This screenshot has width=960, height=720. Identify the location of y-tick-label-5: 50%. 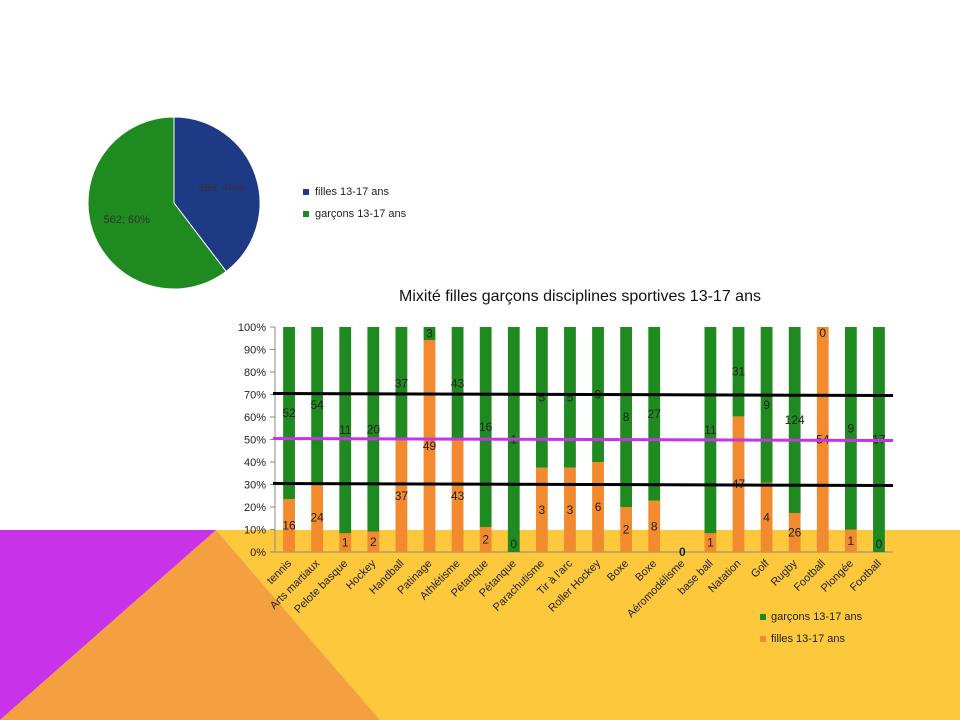
(255, 441).